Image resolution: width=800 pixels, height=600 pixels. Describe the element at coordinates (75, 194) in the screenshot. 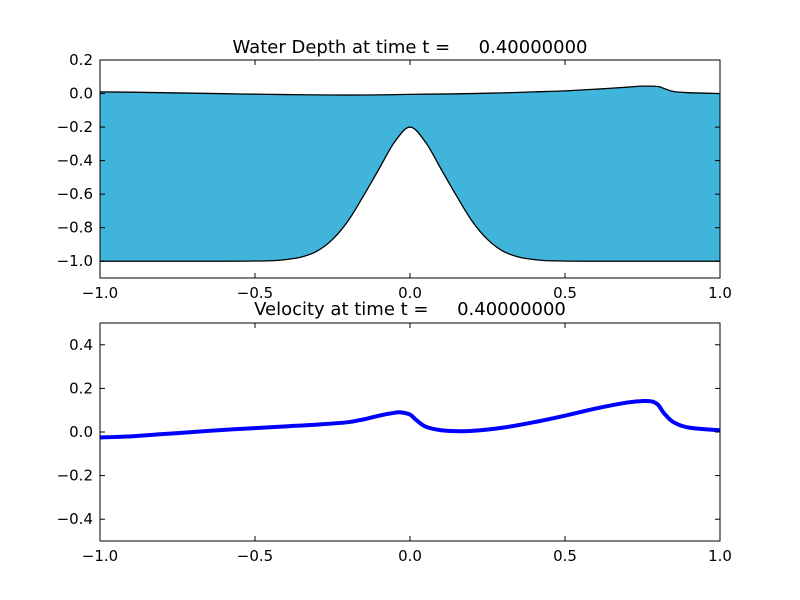

I see `water-depth-ytick-label: −0.6` at that location.